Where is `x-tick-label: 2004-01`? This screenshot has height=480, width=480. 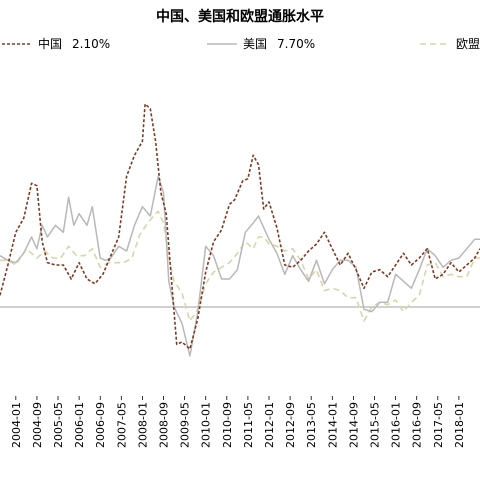
x-tick-label: 2004-01 is located at coordinates (16, 425).